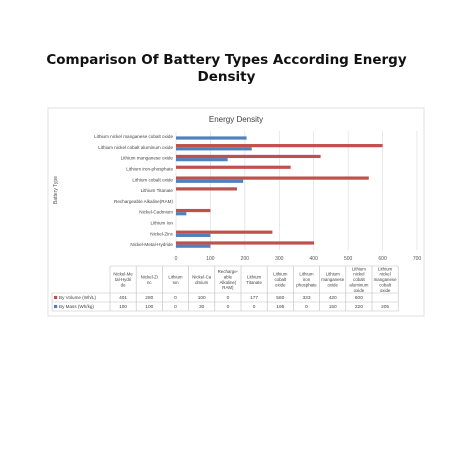  What do you see at coordinates (143, 201) in the screenshot?
I see `category-label: Rechargeable Alkaline(RAM)` at bounding box center [143, 201].